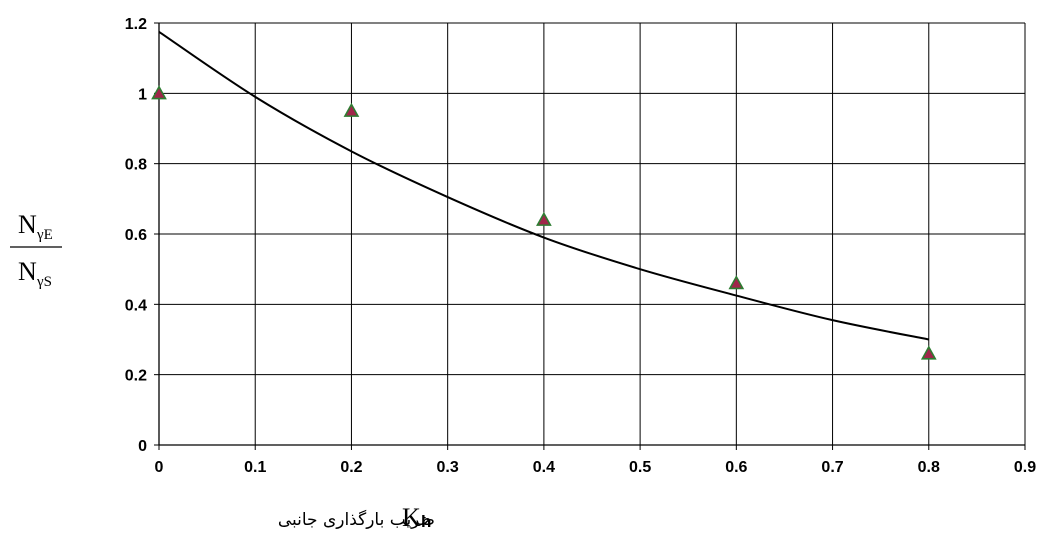  Describe the element at coordinates (44, 282) in the screenshot. I see `y-label-denominator-subscript: γS` at that location.